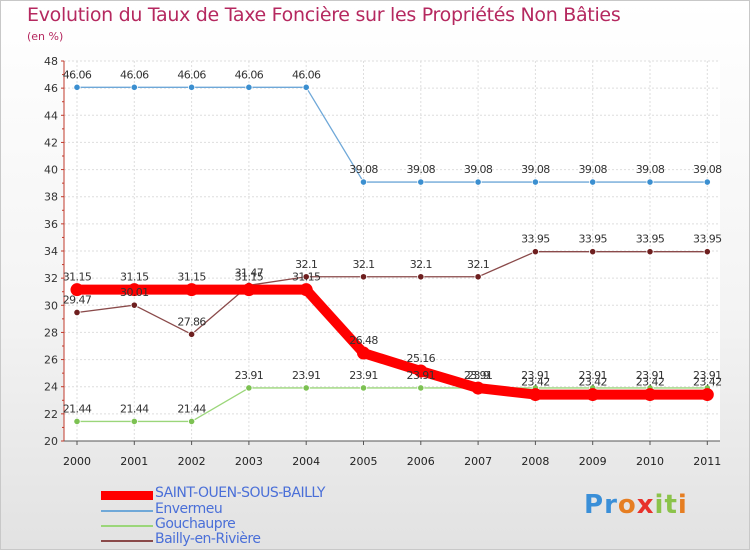 Image resolution: width=750 pixels, height=550 pixels. I want to click on x-tick-label: 2005, so click(364, 461).